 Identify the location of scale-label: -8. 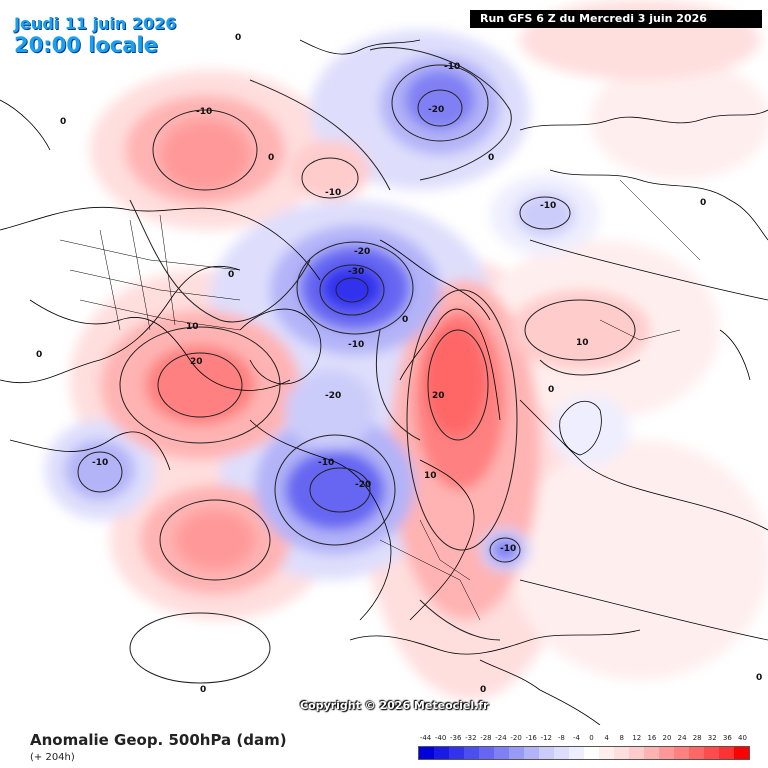
(561, 738).